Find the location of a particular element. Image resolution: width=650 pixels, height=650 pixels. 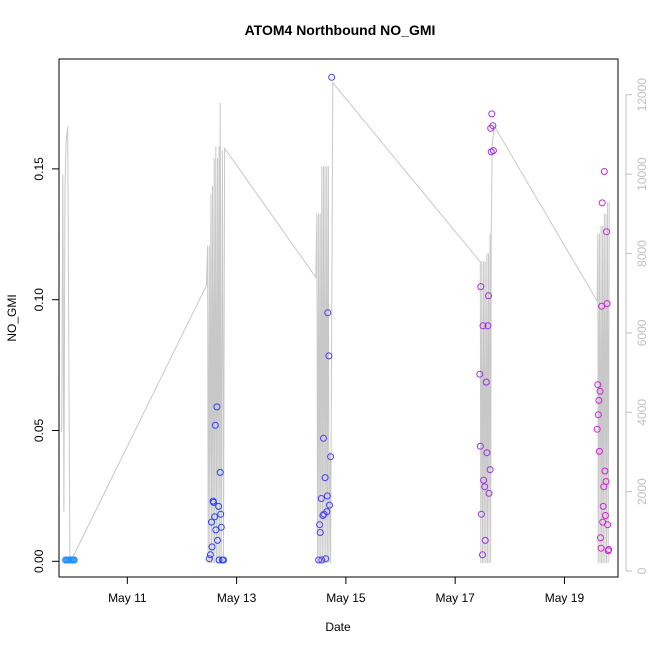

x-tick-label: May 19 is located at coordinates (565, 598).